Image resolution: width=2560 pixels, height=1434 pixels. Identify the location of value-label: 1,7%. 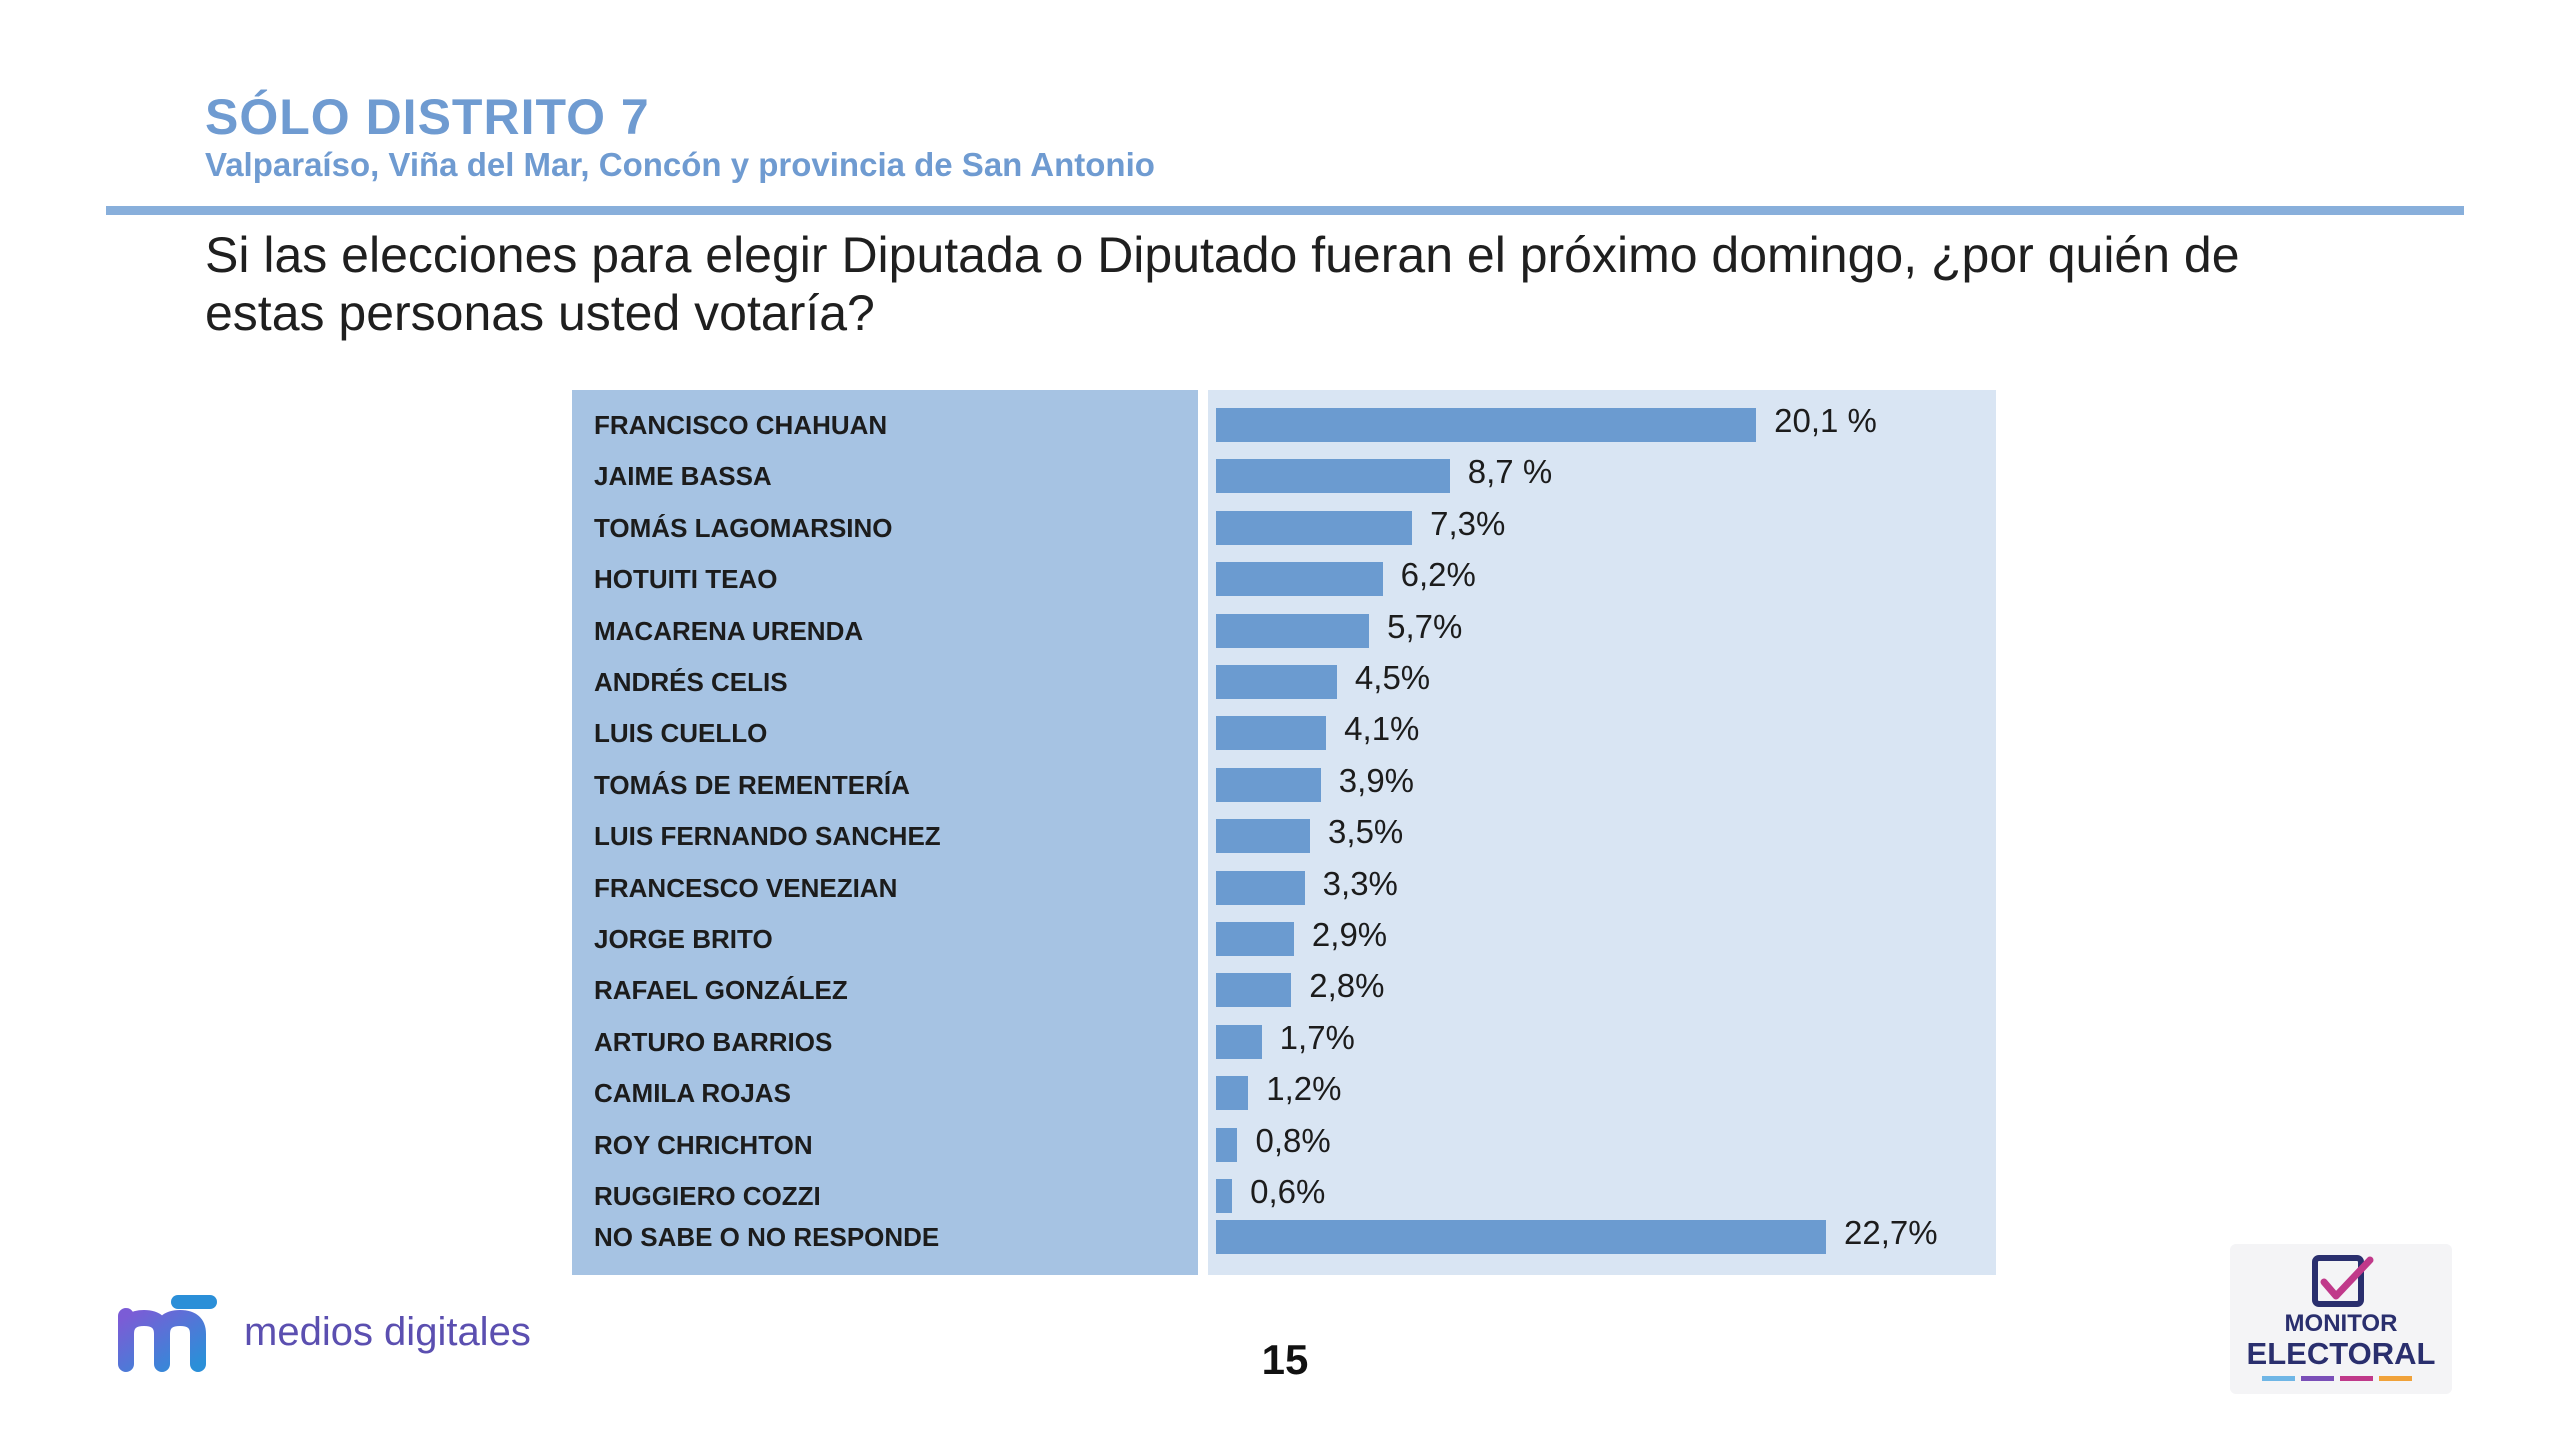
(1317, 1037).